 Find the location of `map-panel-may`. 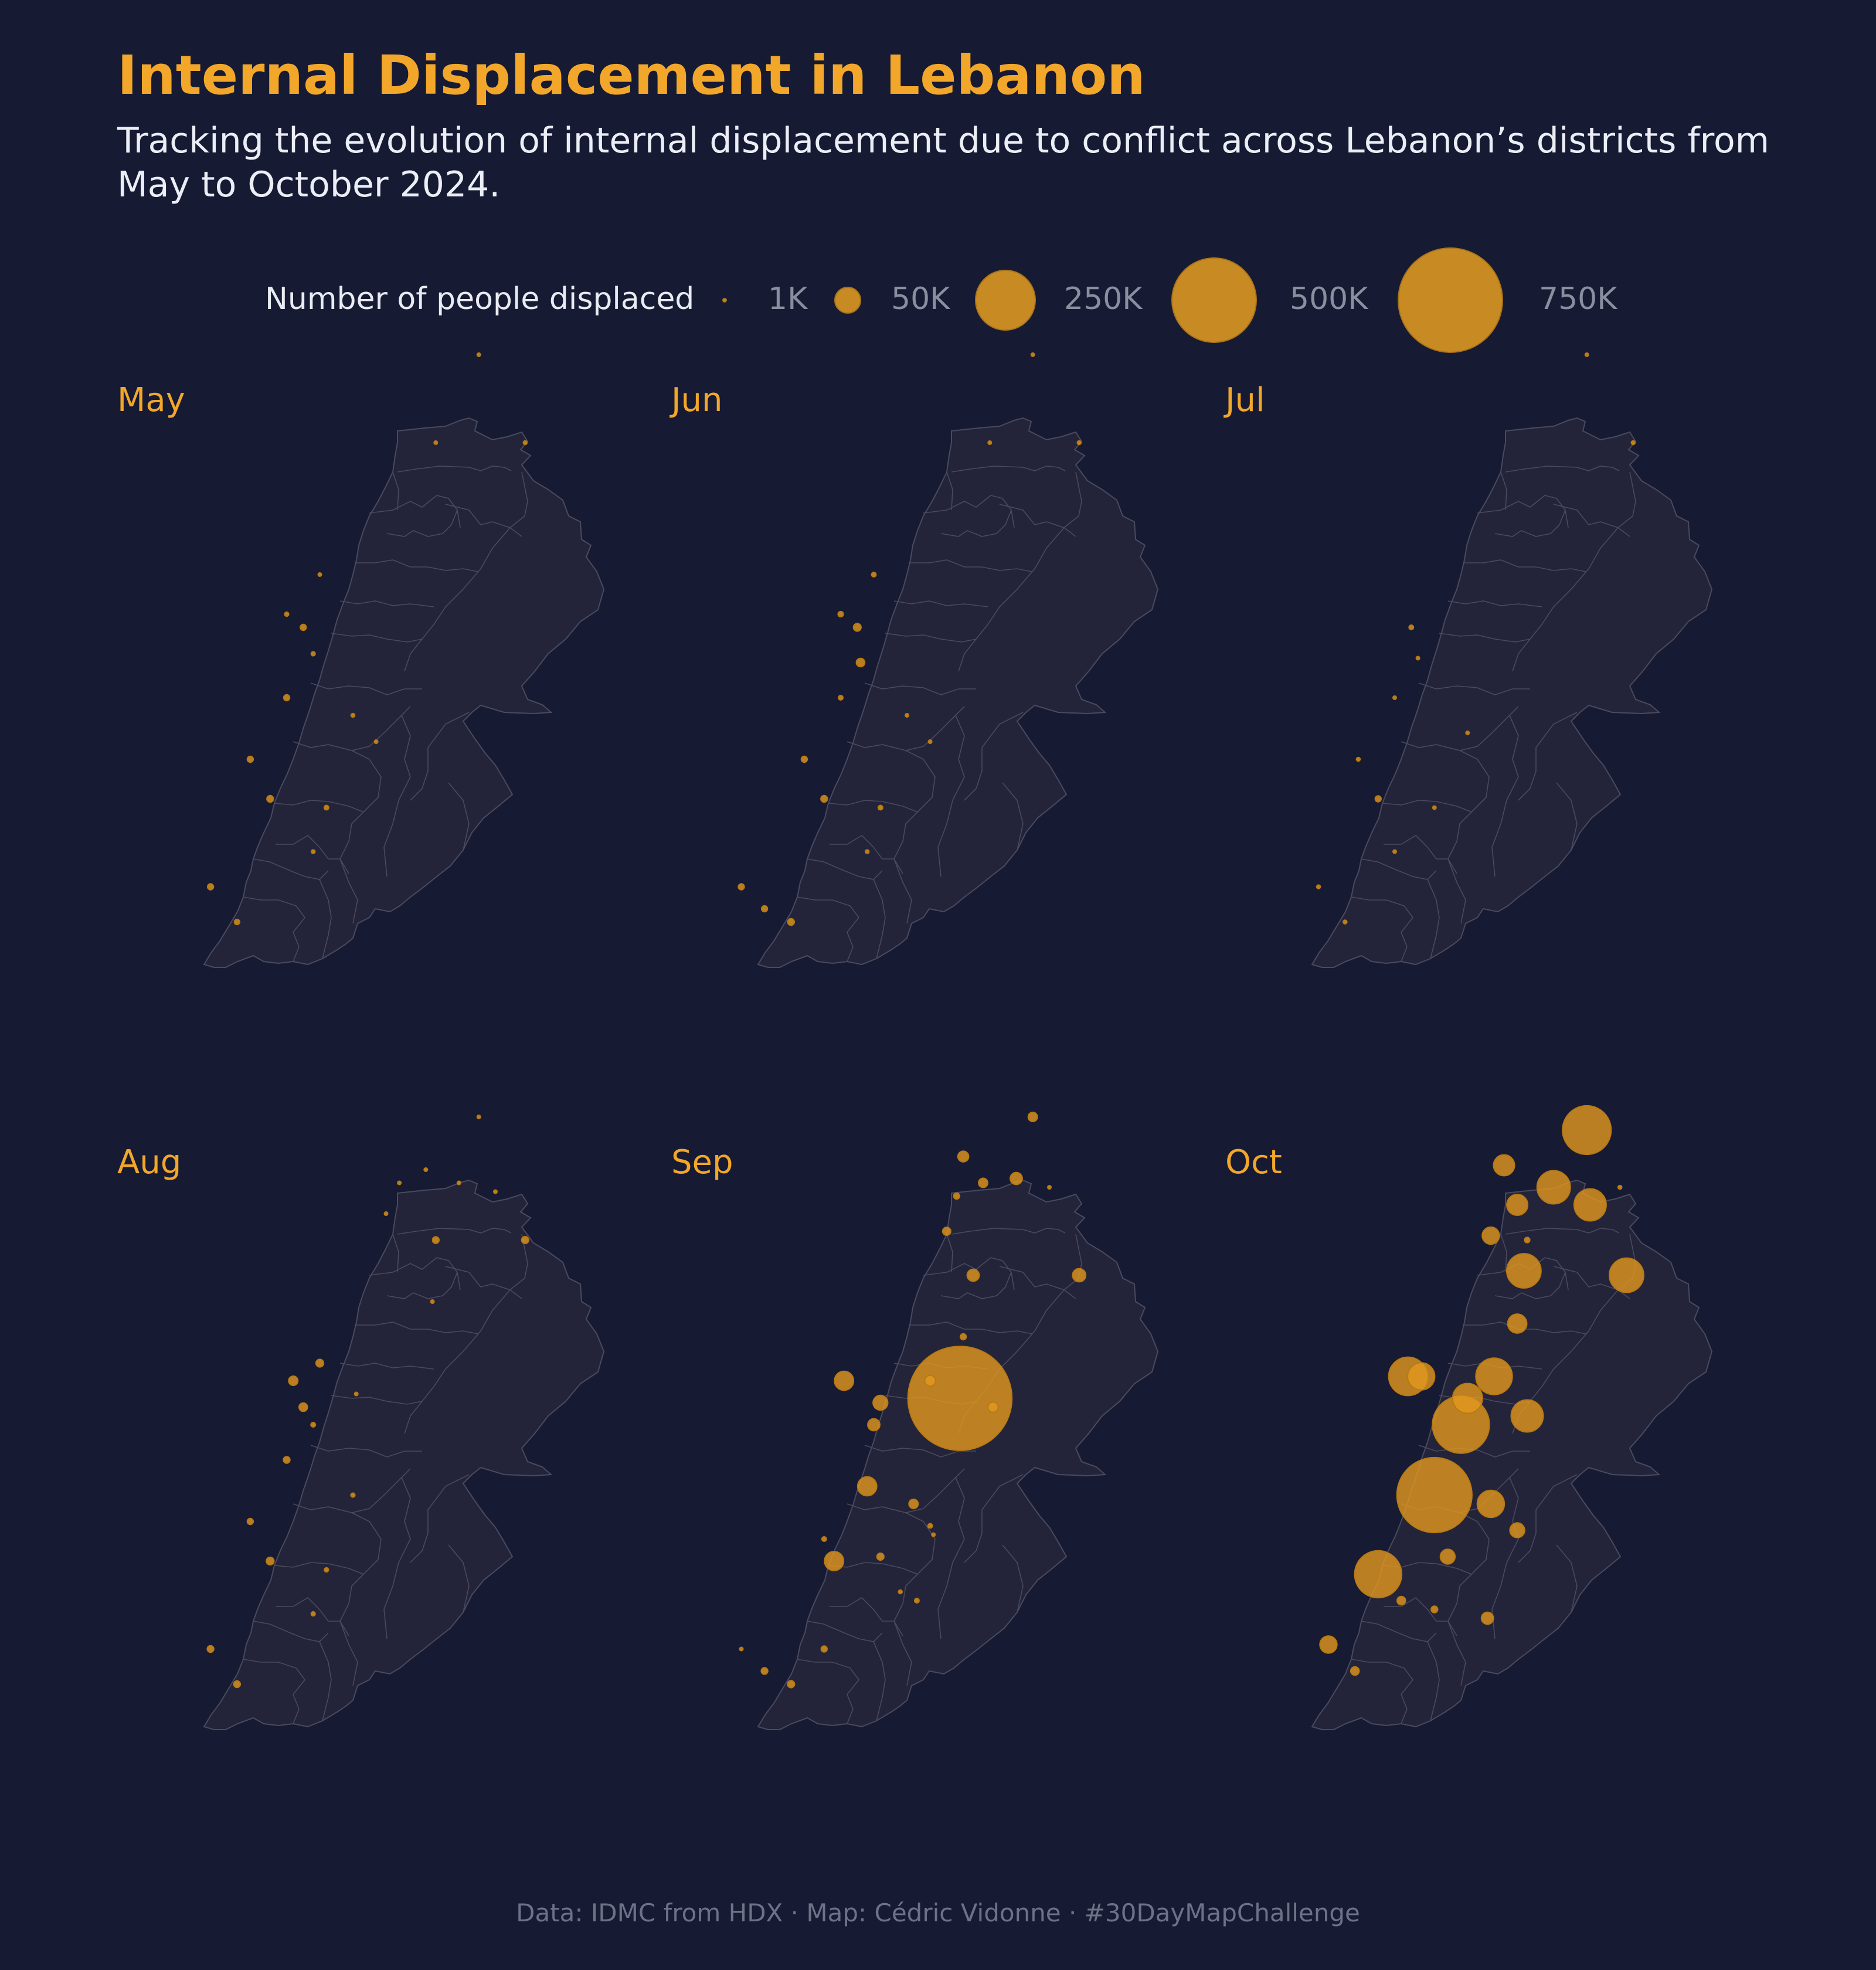

map-panel-may is located at coordinates (404, 660).